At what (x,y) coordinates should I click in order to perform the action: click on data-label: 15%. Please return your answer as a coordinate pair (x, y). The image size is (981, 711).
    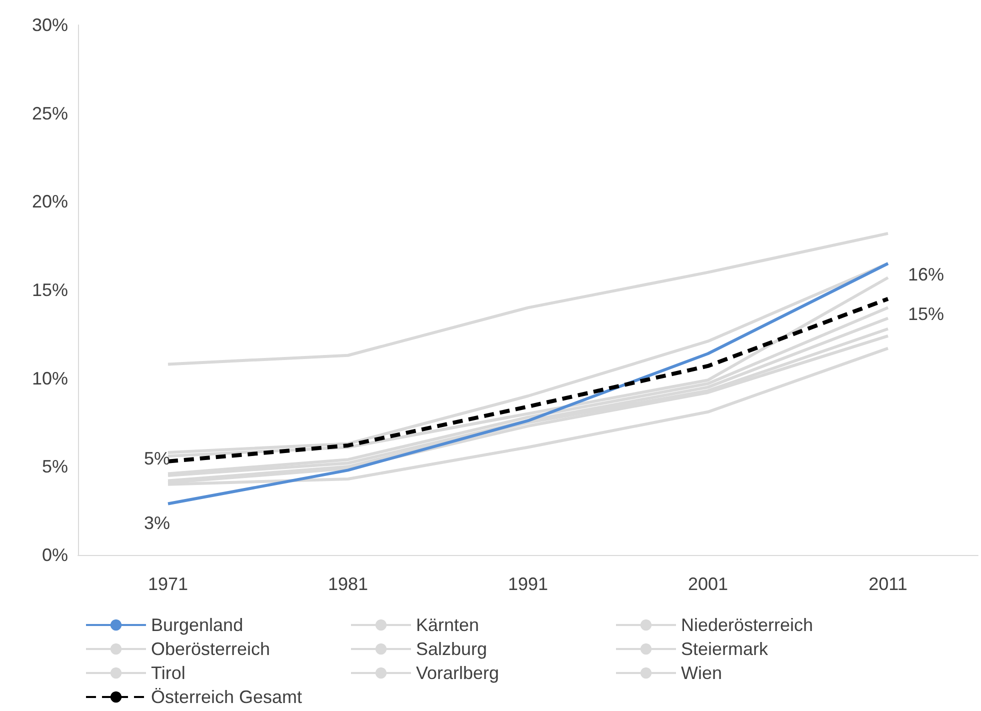
    Looking at the image, I should click on (926, 314).